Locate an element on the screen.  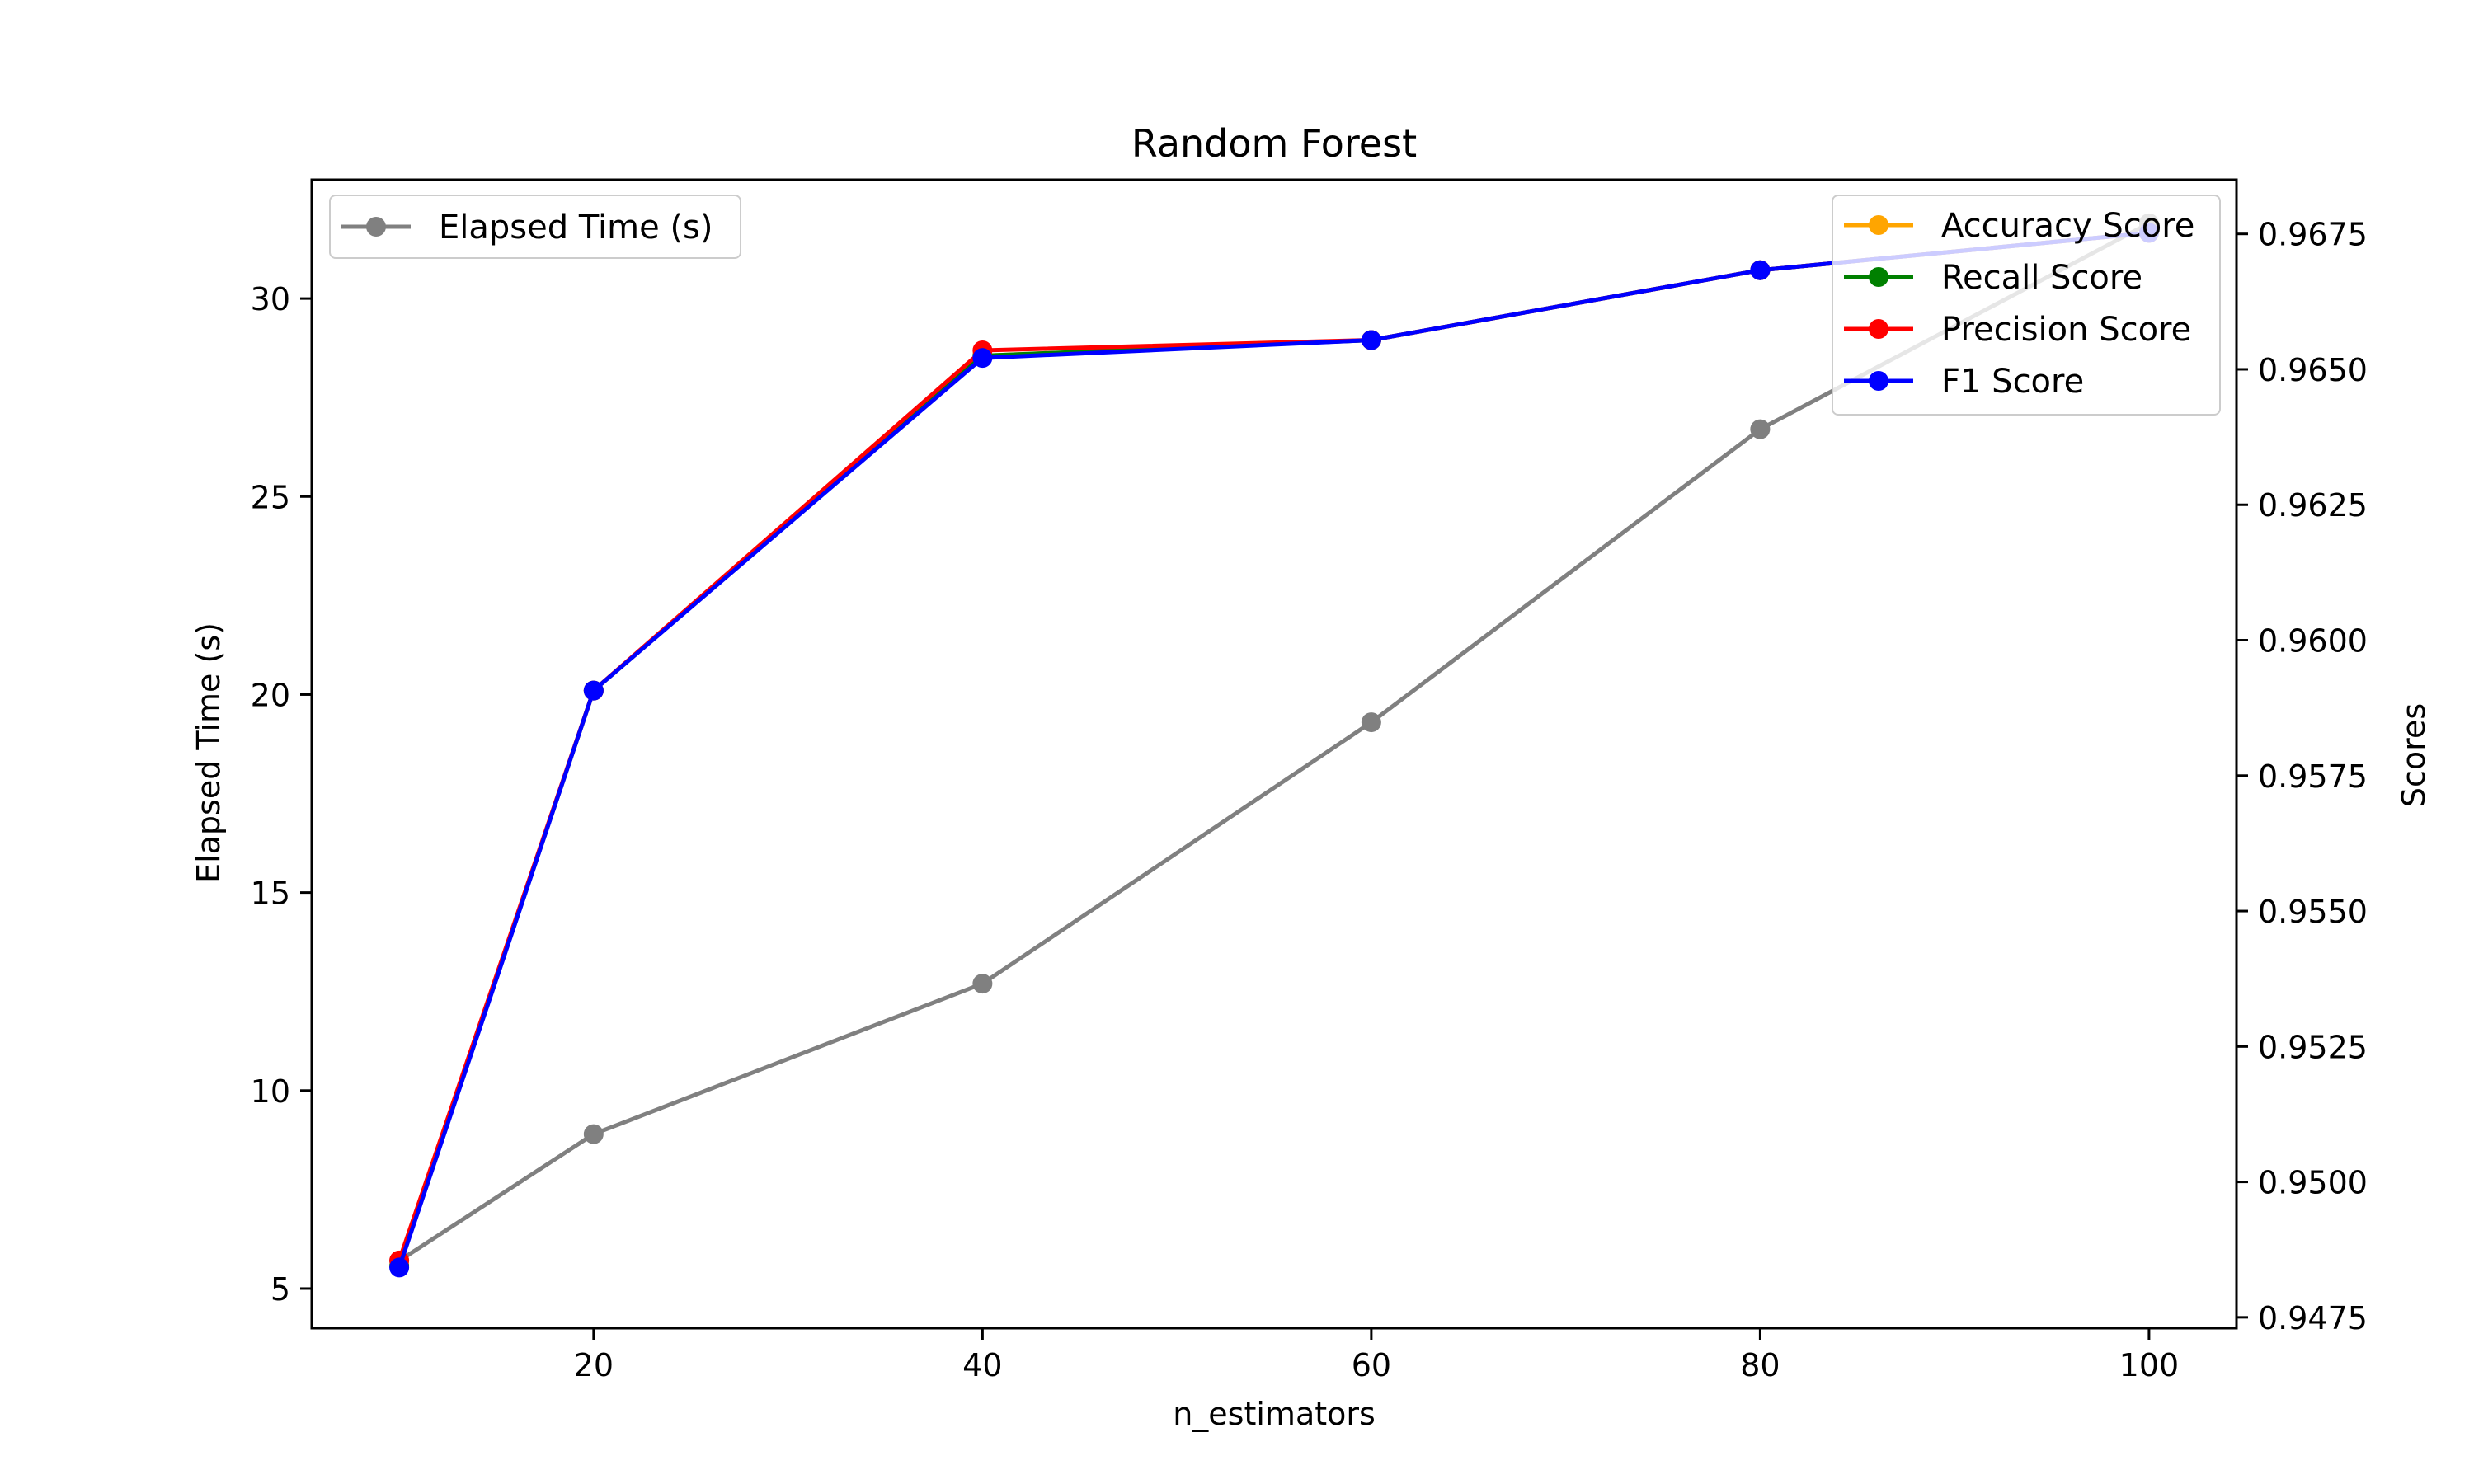
right-y-tick-label: 0.9650 is located at coordinates (2313, 370).